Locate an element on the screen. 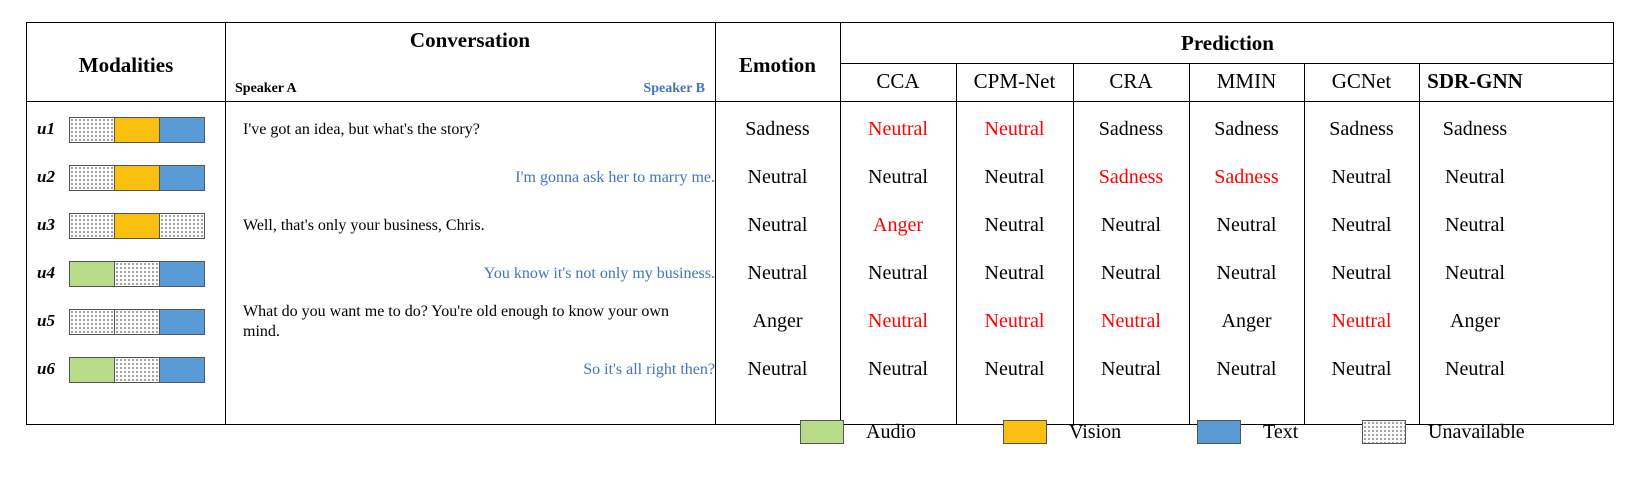 This screenshot has height=501, width=1644. utterance-text: I've got an idea, but what's the story? is located at coordinates (361, 129).